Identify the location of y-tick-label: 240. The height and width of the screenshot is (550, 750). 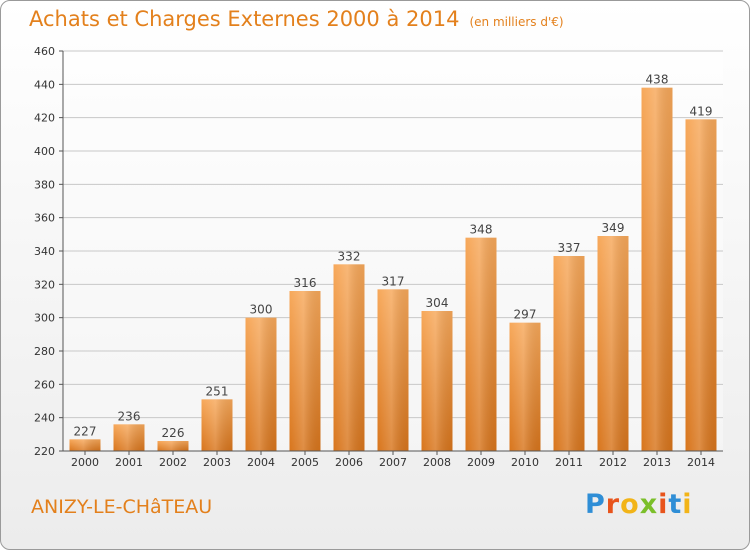
(44, 418).